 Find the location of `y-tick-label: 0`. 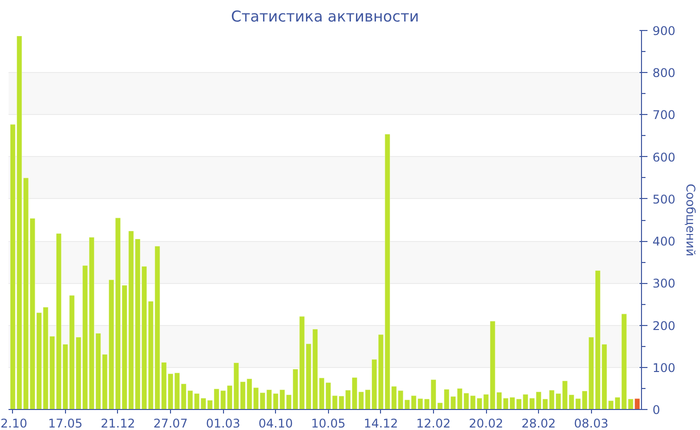

y-tick-label: 0 is located at coordinates (656, 410).